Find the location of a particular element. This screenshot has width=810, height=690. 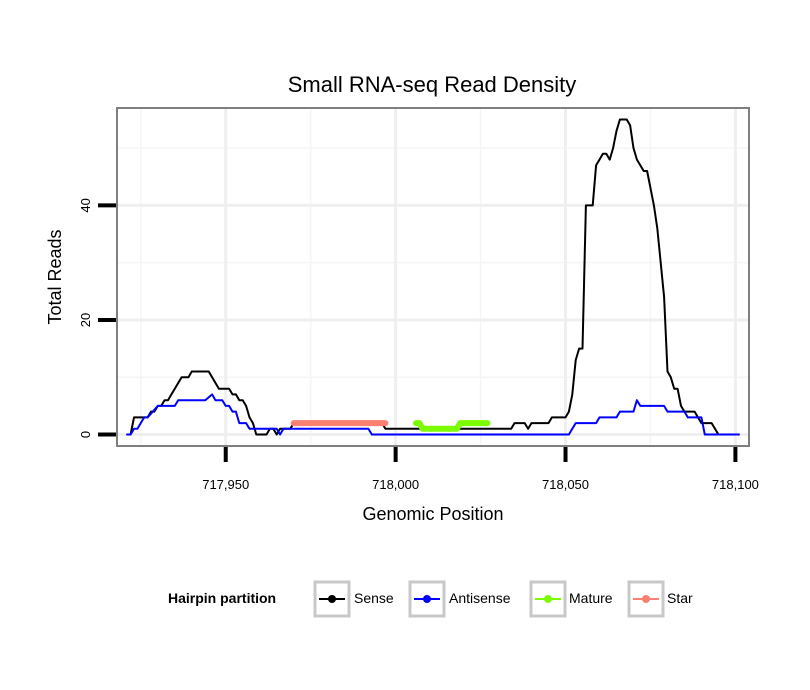

y-axis-title: Total Reads is located at coordinates (55, 276).